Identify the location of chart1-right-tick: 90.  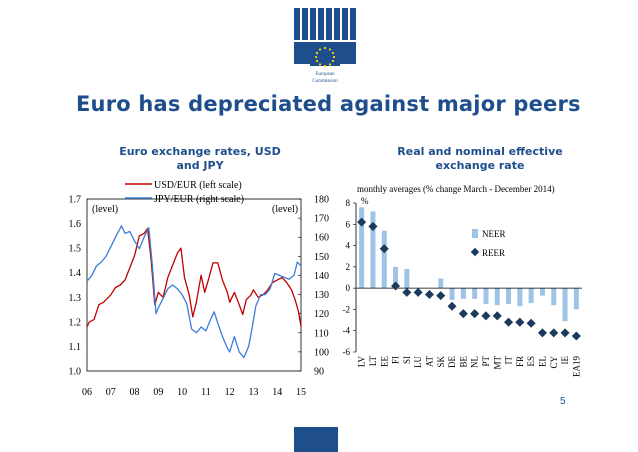
(319, 372).